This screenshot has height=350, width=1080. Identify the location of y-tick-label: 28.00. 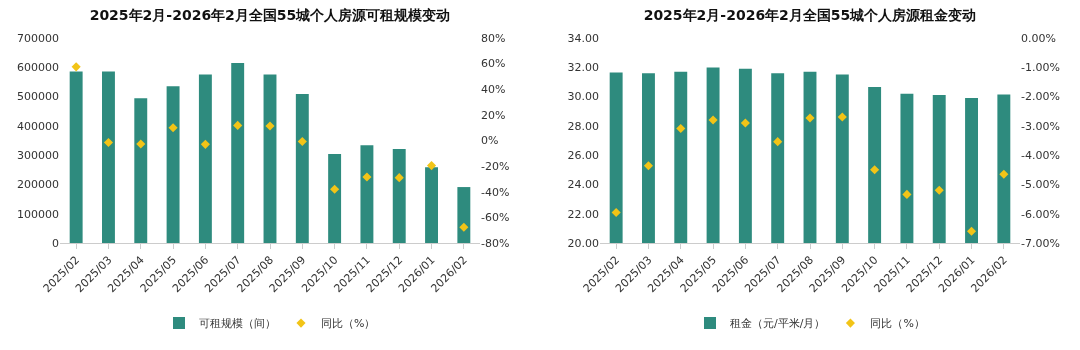
(583, 126).